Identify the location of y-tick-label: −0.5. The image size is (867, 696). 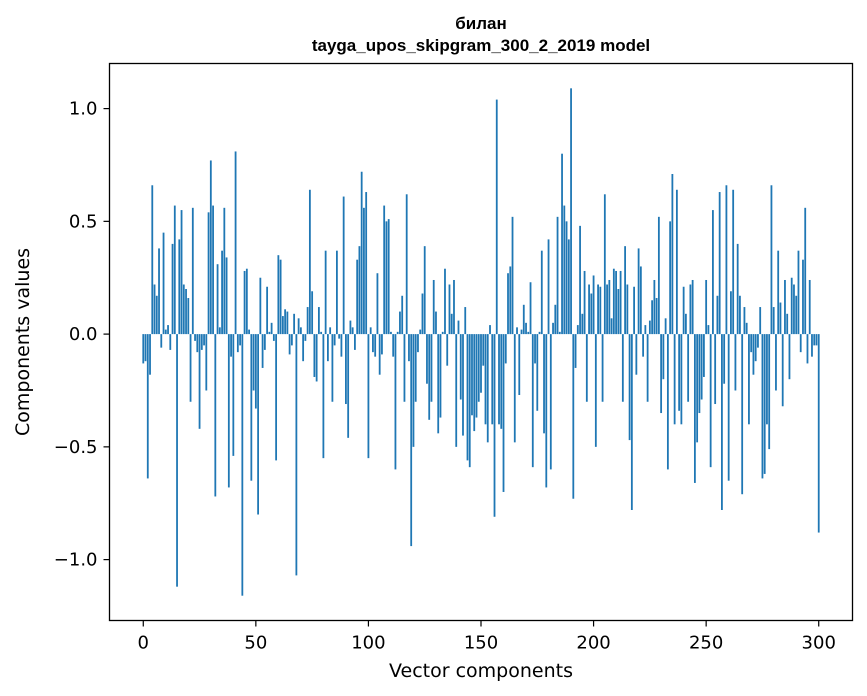
(76, 447).